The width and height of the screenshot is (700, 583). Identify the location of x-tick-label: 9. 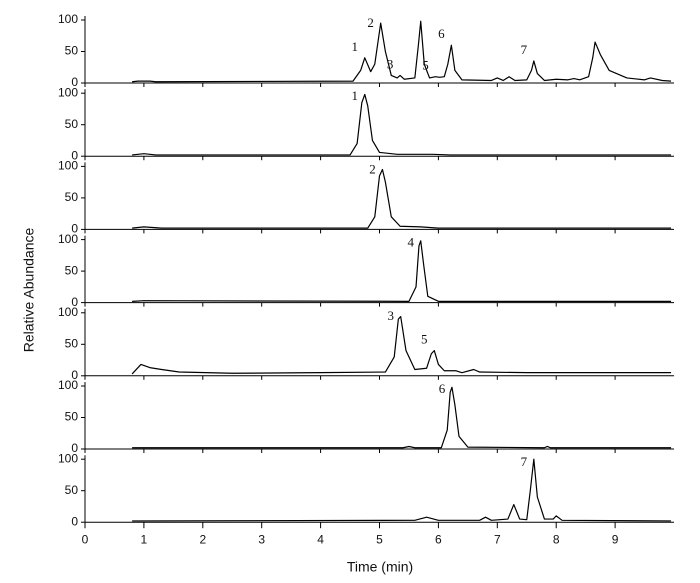
(615, 539).